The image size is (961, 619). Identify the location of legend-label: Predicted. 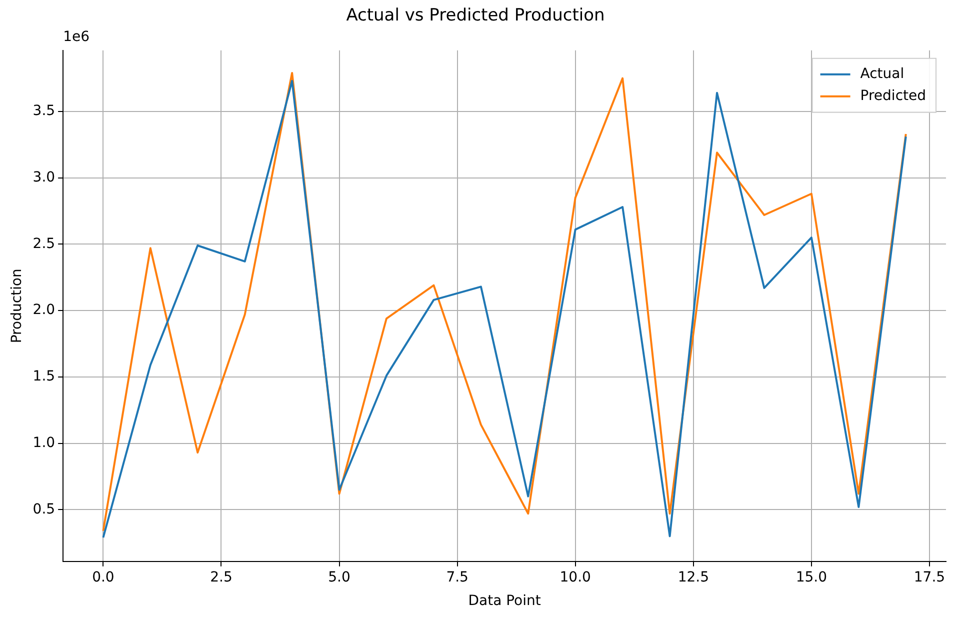
(893, 96).